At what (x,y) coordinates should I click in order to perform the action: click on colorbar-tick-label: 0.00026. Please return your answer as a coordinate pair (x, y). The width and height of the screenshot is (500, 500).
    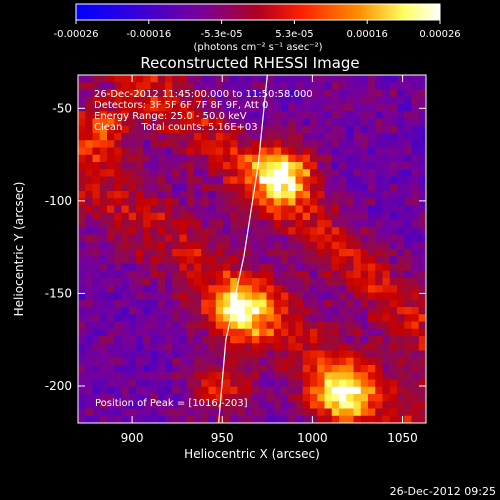
    Looking at the image, I should click on (439, 34).